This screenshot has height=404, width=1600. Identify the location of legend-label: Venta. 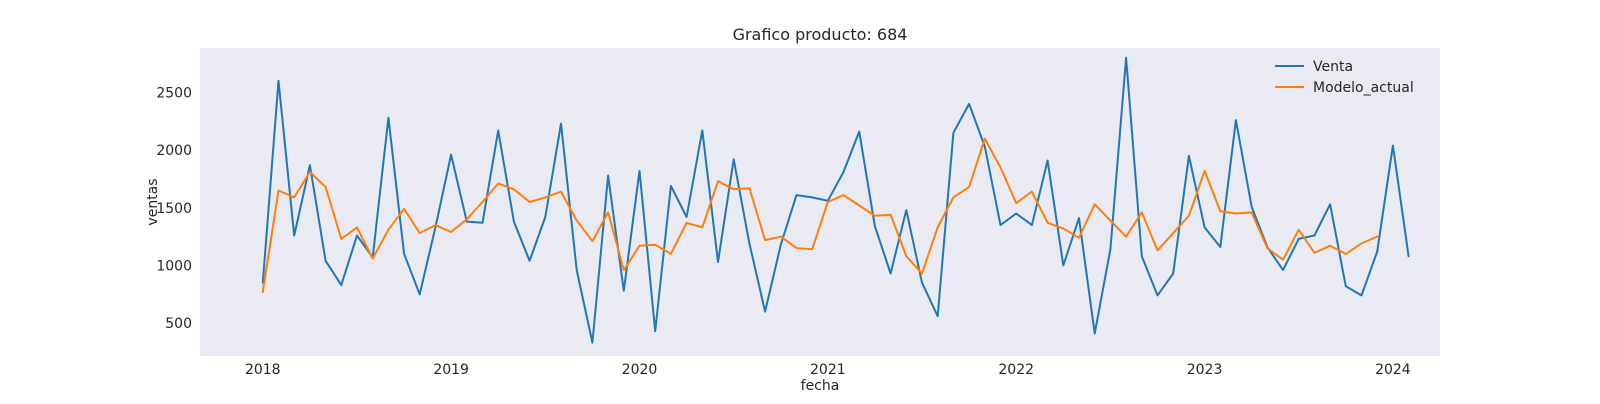
(1333, 67).